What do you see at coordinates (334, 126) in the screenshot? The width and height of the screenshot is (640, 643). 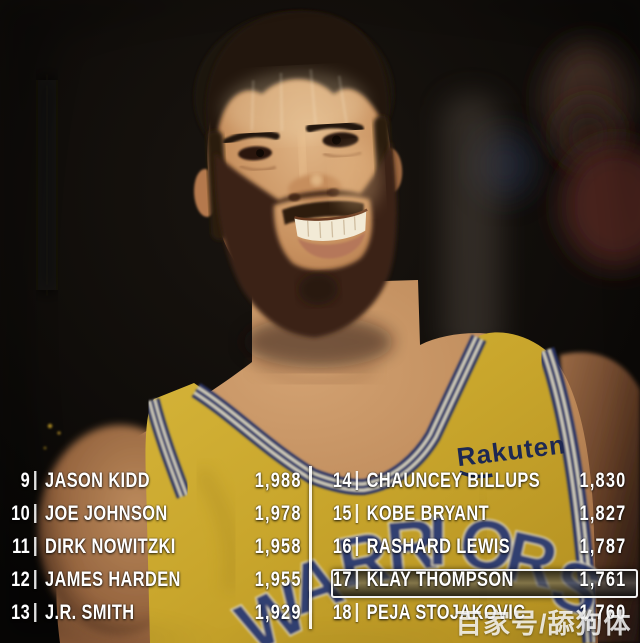 I see `right-eyebrow` at bounding box center [334, 126].